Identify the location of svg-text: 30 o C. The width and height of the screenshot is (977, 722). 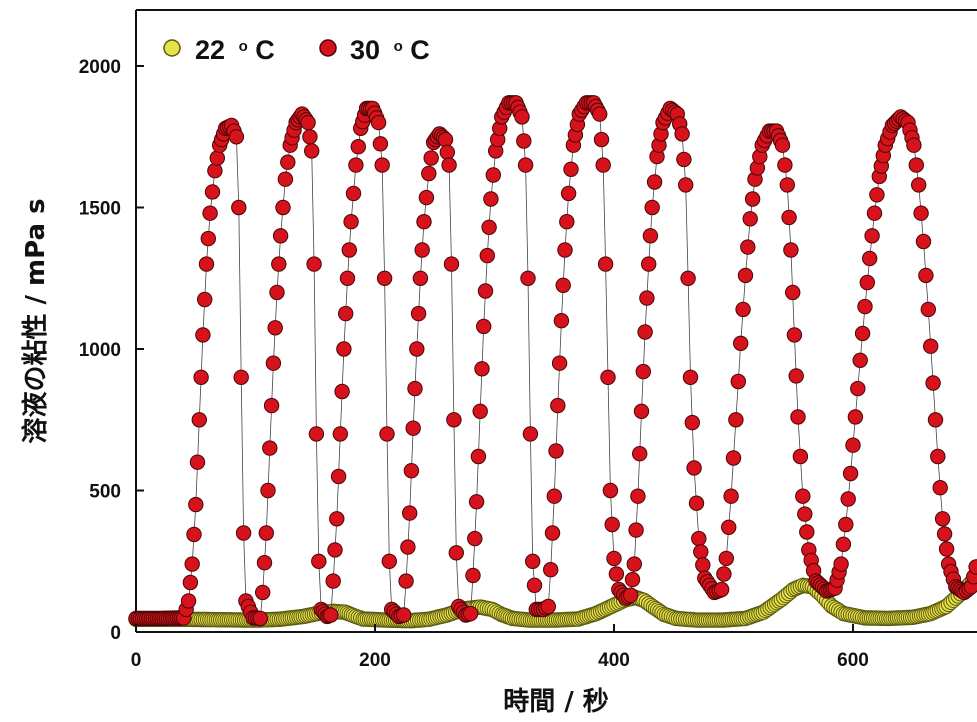
(390, 46).